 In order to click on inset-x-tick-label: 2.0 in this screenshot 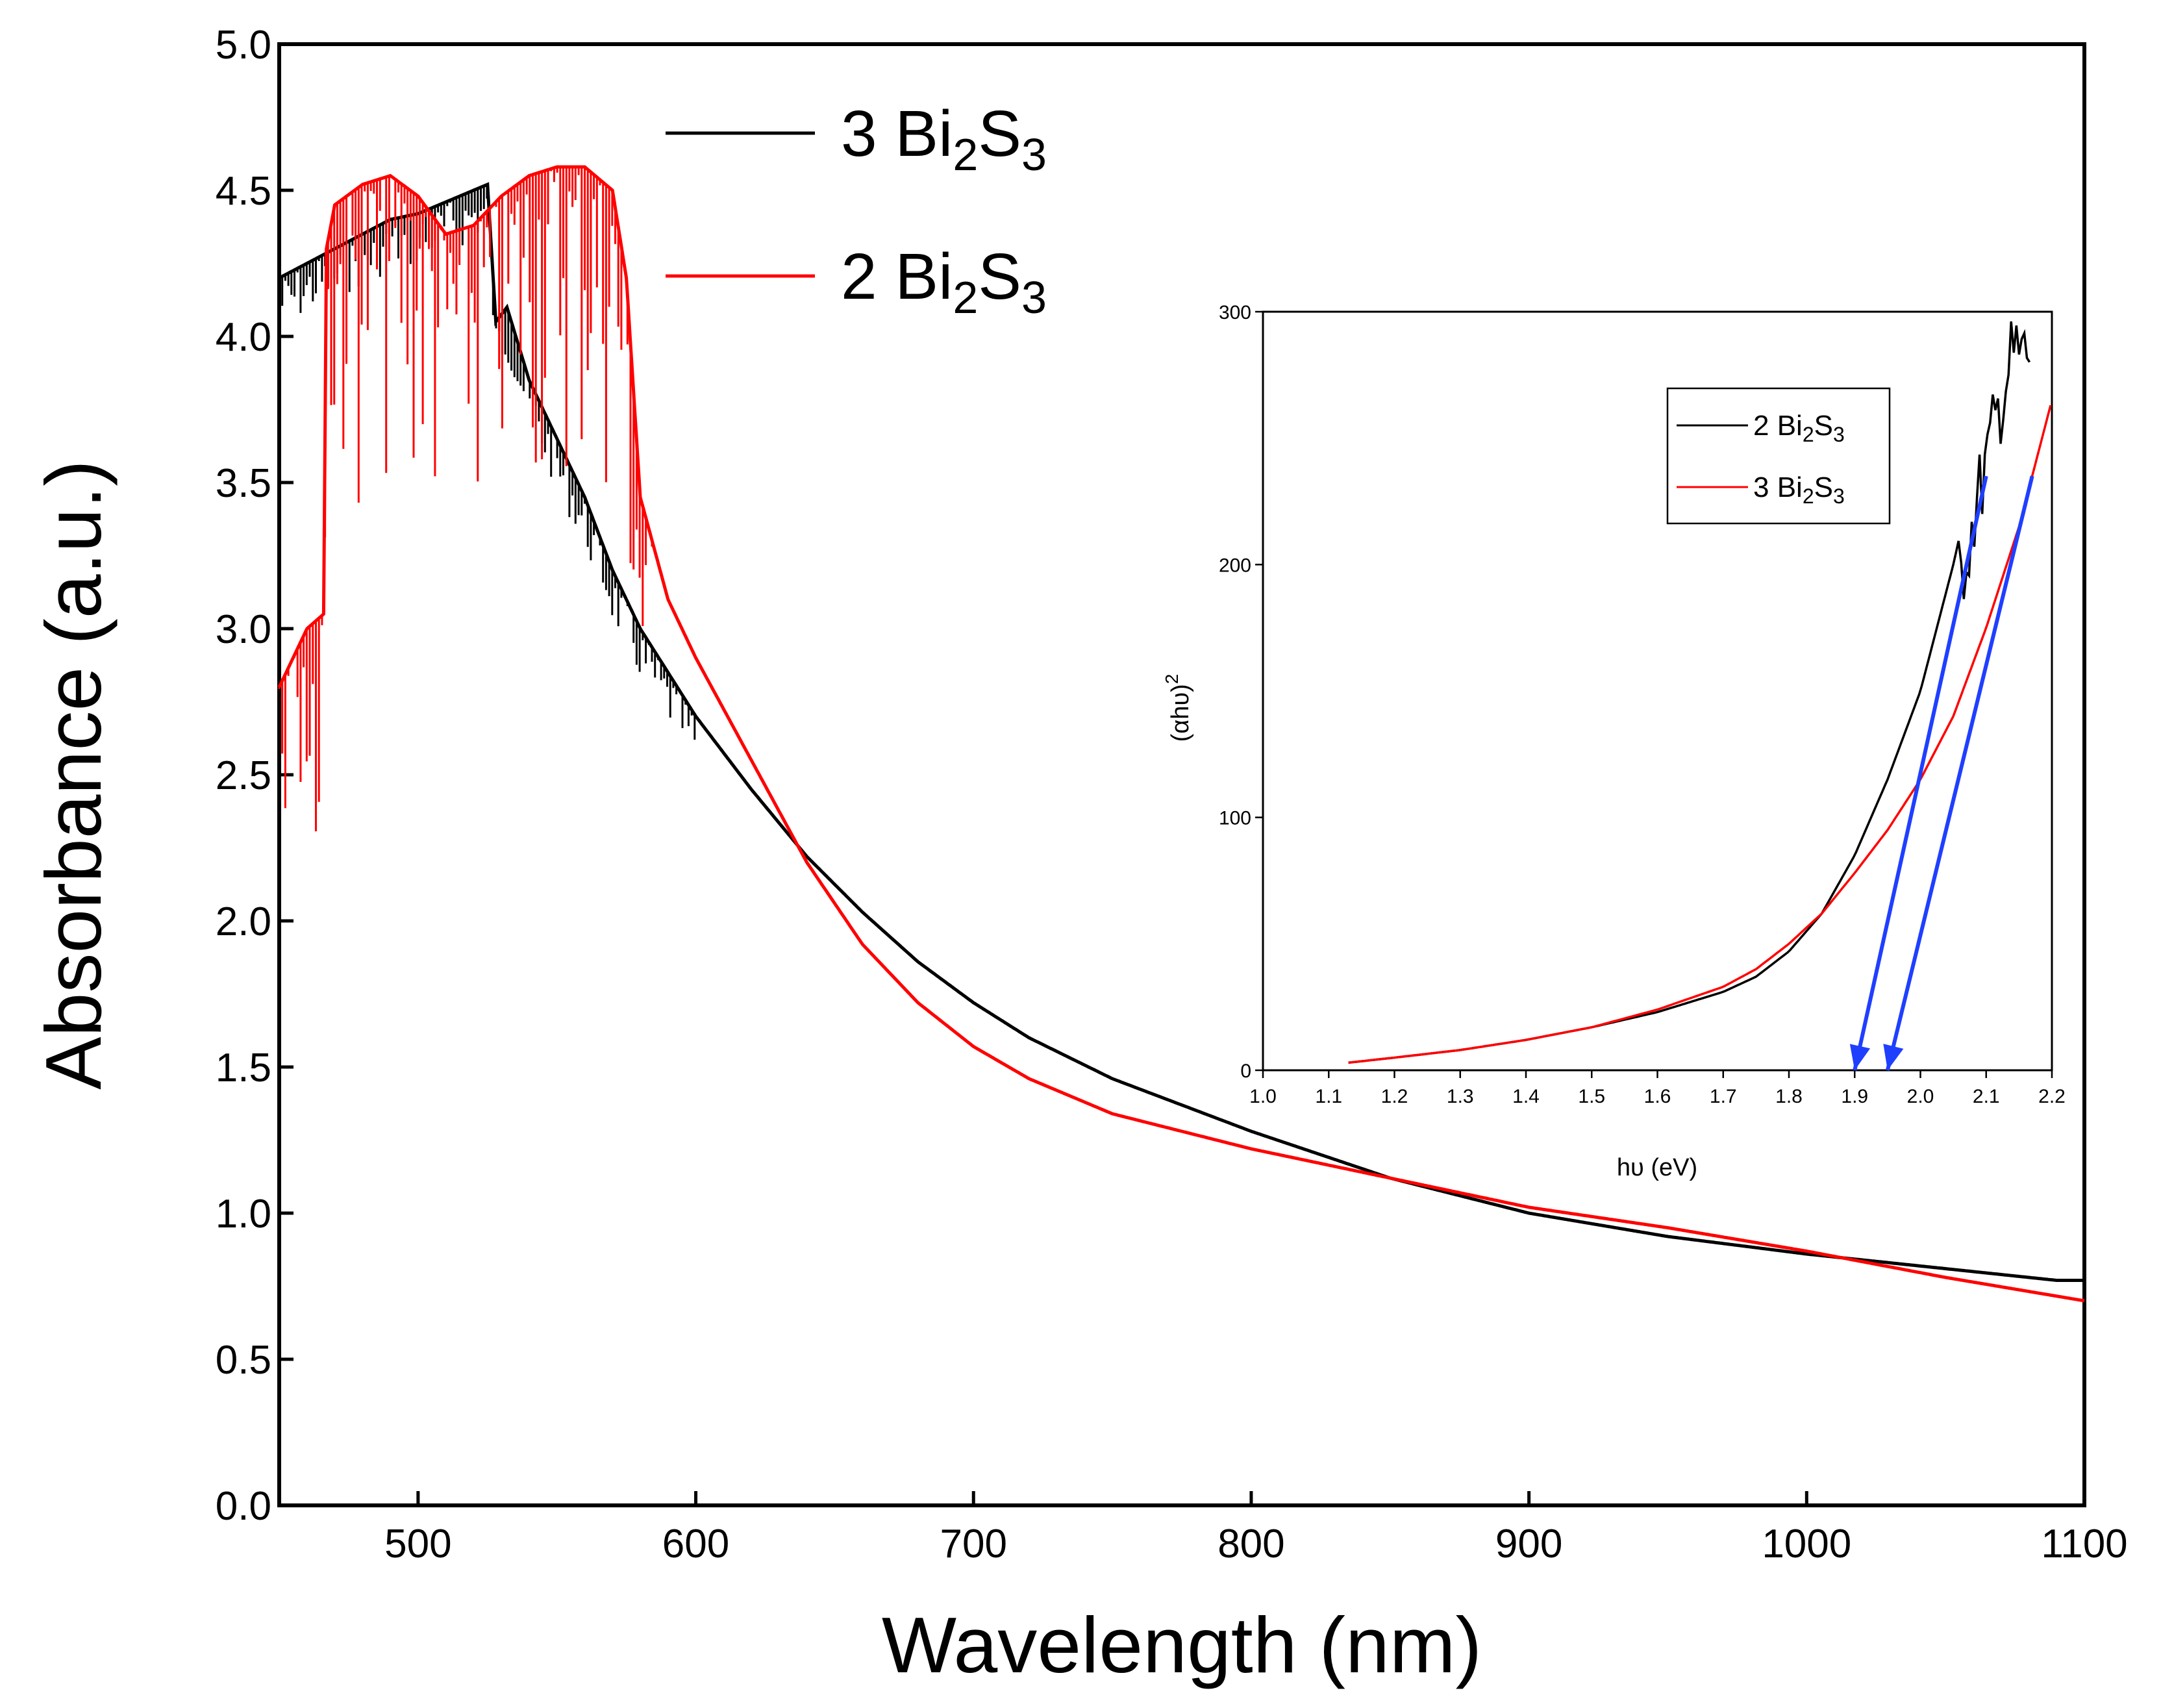, I will do `click(1920, 1096)`.